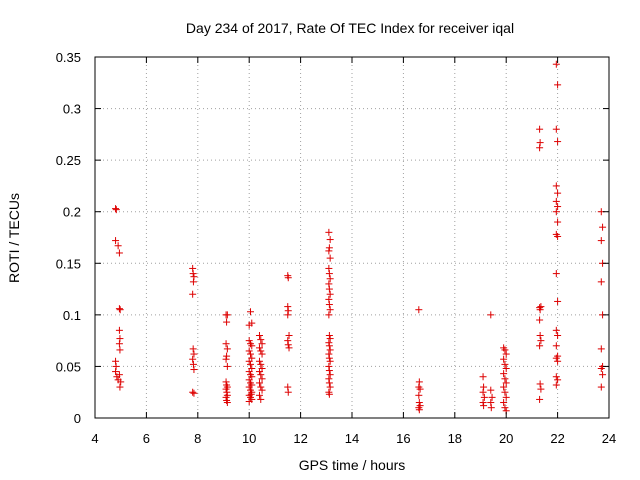 The height and width of the screenshot is (480, 640). What do you see at coordinates (68, 160) in the screenshot?
I see `y-tick-label: 0.25` at bounding box center [68, 160].